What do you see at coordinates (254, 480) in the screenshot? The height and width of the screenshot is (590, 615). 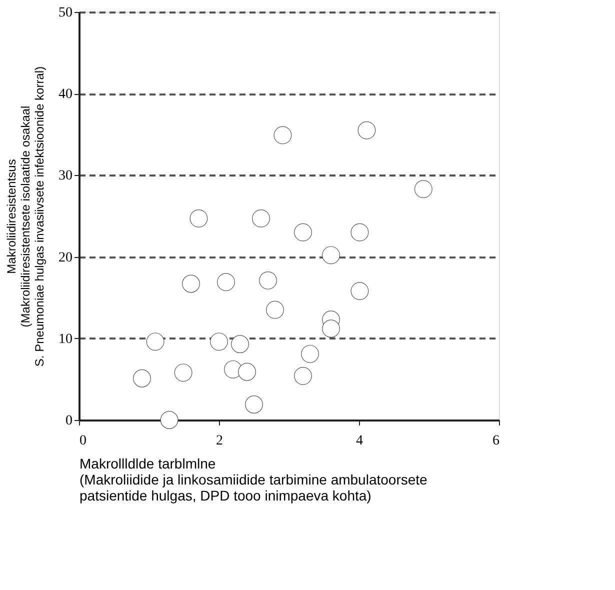 I see `x-axis-title: Makrollldlde tarblmlne (Makroliidide ja linkosamiidide tarbimine ambulatoorsete patsientide hulgas, DPD tooo inimpaeva kohta)` at bounding box center [254, 480].